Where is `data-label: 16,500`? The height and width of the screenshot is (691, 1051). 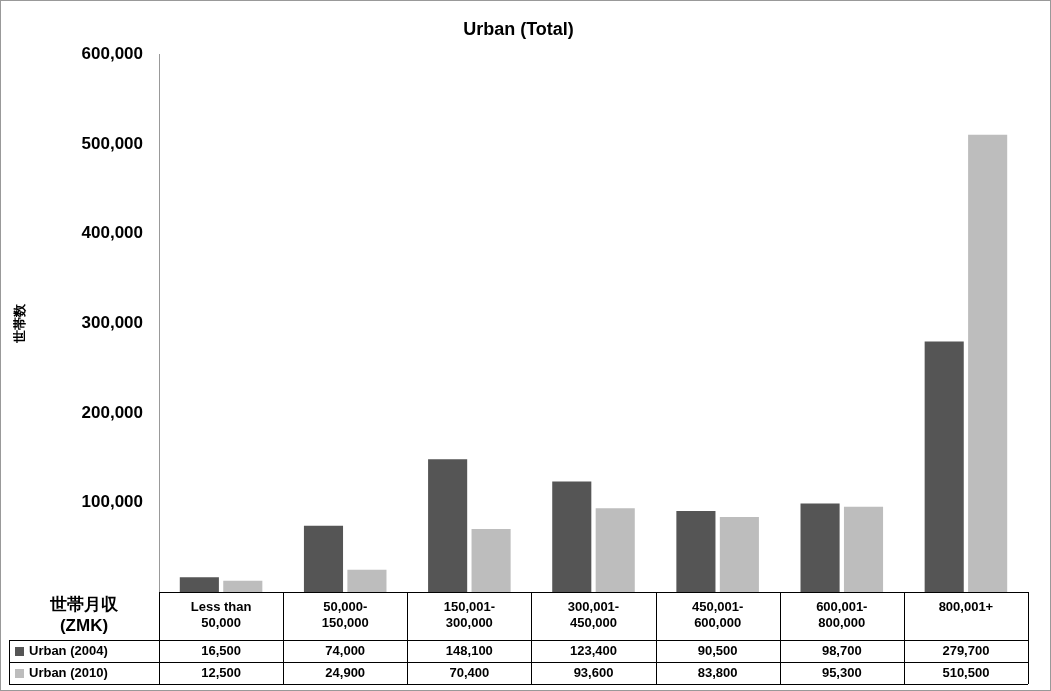 data-label: 16,500 is located at coordinates (221, 650).